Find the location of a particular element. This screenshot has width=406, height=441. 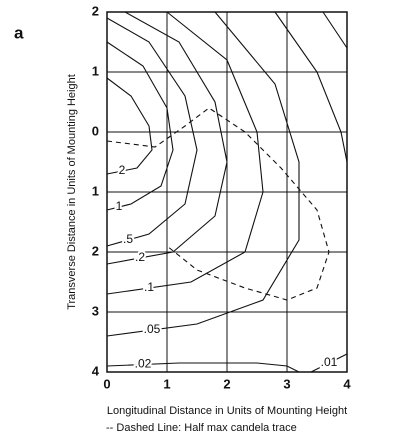

contour-label: .5 is located at coordinates (128, 239).